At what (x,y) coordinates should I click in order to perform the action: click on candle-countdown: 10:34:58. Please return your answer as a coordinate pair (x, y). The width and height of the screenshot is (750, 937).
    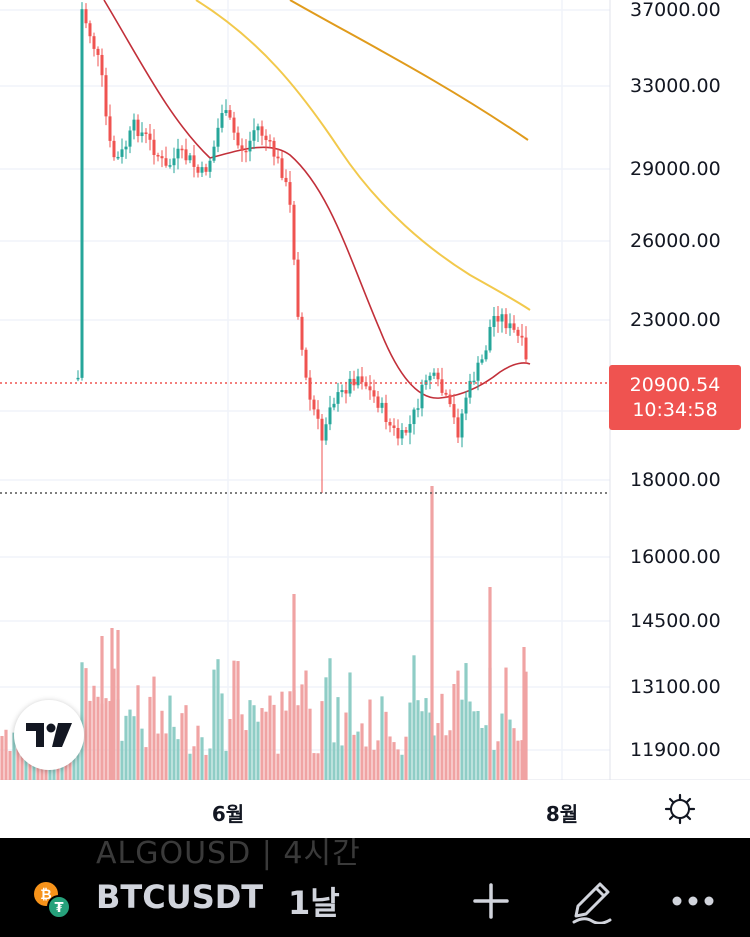
    Looking at the image, I should click on (675, 409).